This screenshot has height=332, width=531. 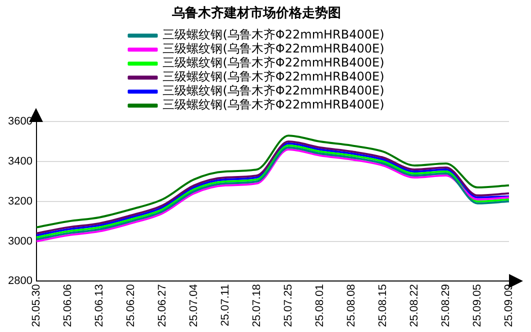 What do you see at coordinates (20, 241) in the screenshot?
I see `y-tick-label: 3000` at bounding box center [20, 241].